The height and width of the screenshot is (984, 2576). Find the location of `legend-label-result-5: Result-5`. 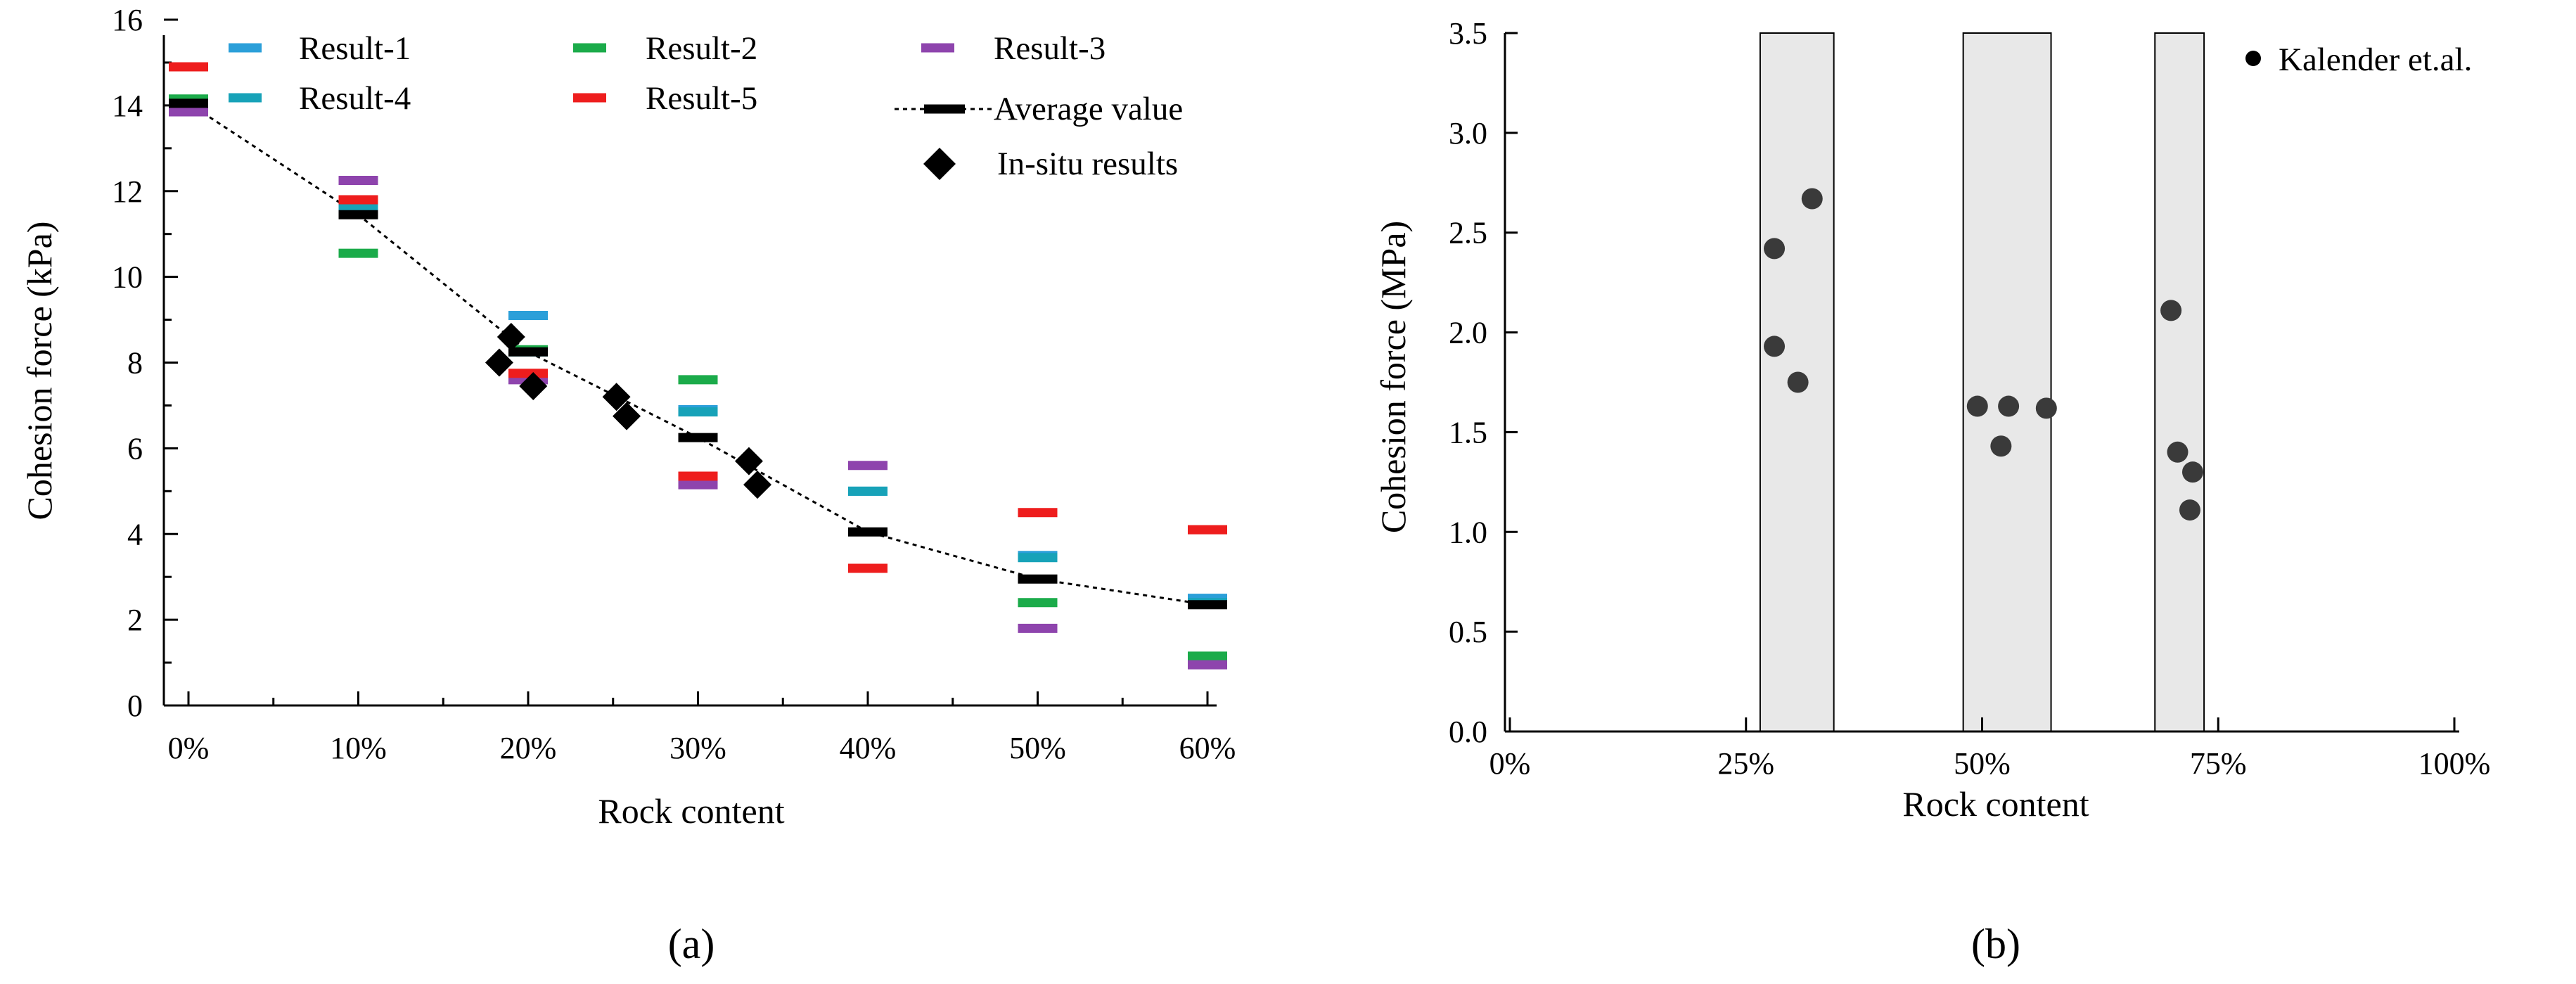

legend-label-result-5: Result-5 is located at coordinates (701, 98).